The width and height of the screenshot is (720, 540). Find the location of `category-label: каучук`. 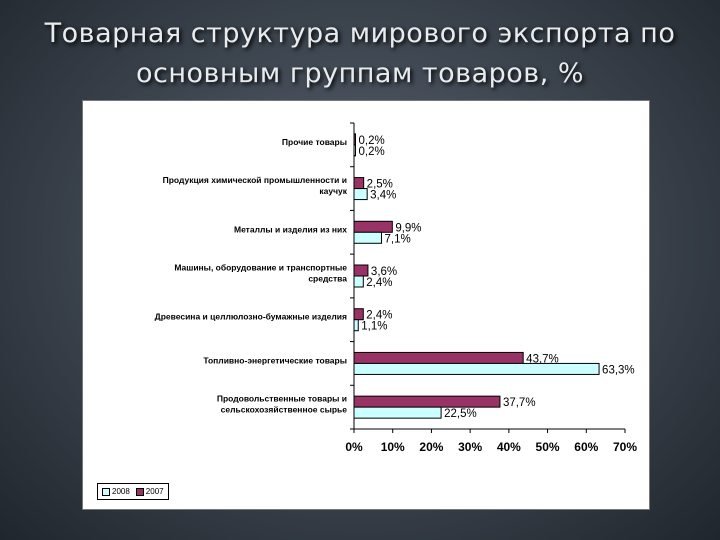

category-label: каучук is located at coordinates (333, 191).